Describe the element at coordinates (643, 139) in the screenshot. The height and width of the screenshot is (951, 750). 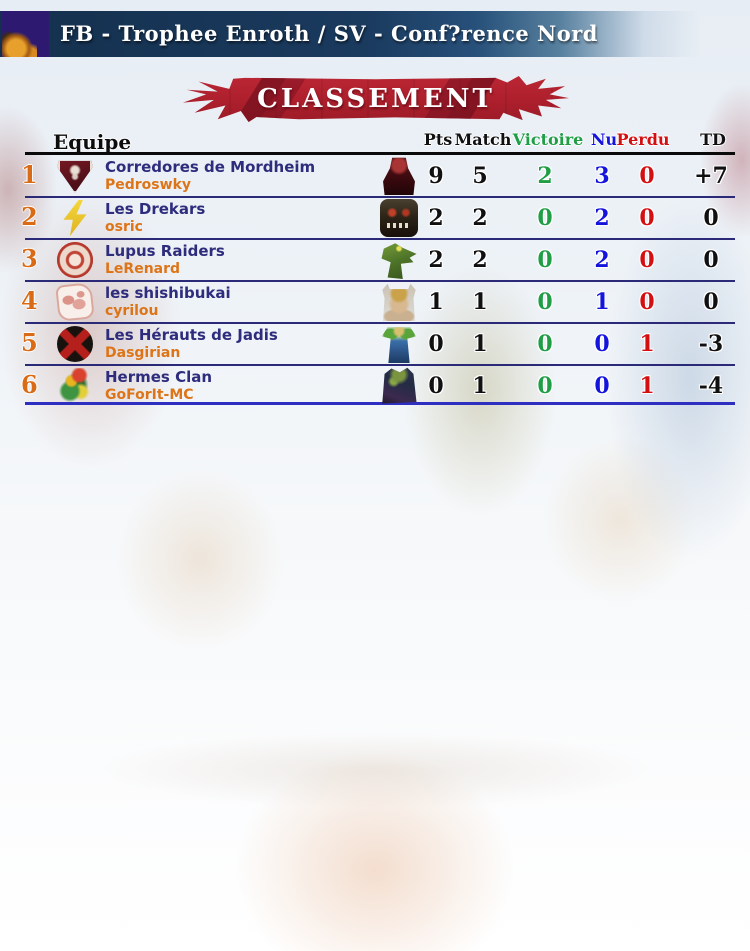
I see `col-header-perdu: Perdu` at that location.